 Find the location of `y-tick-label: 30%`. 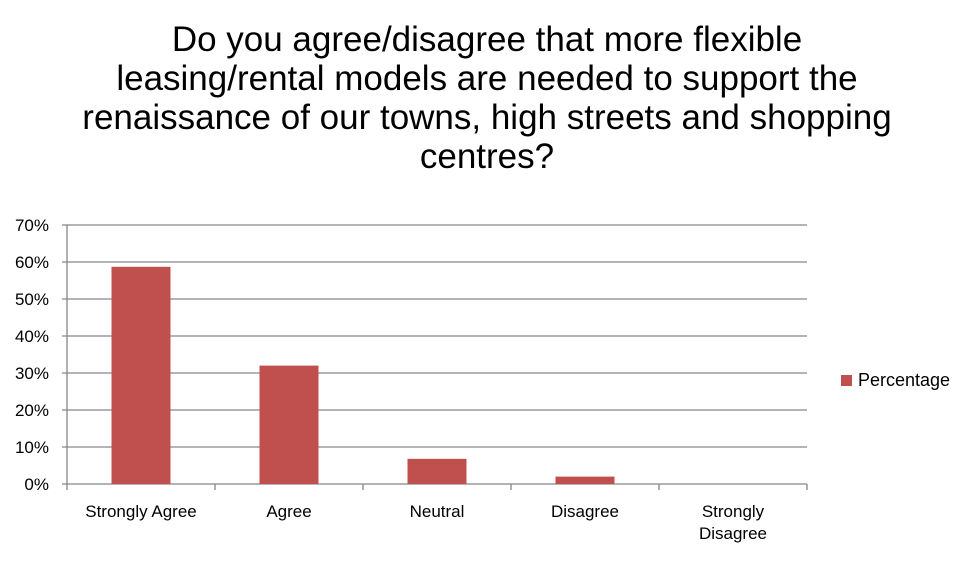

y-tick-label: 30% is located at coordinates (32, 373).